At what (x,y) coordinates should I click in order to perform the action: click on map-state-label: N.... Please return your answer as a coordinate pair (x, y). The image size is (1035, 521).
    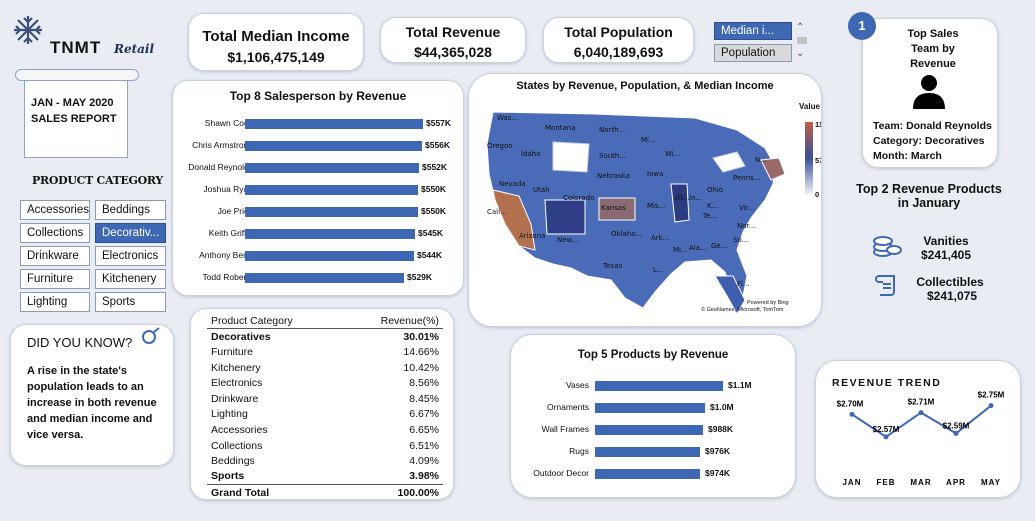
    Looking at the image, I should click on (761, 160).